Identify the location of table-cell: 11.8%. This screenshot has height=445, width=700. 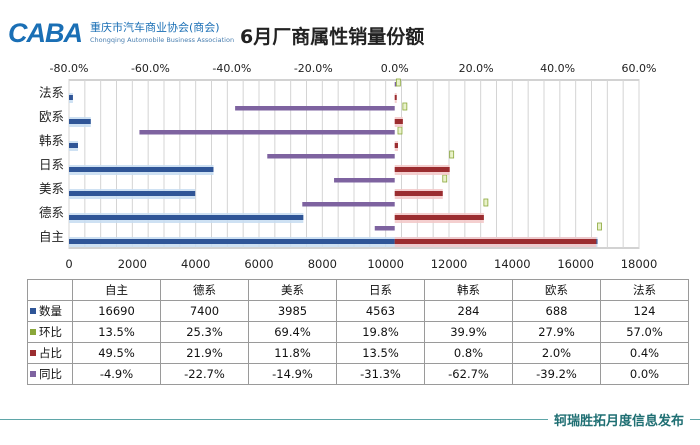
(292, 353).